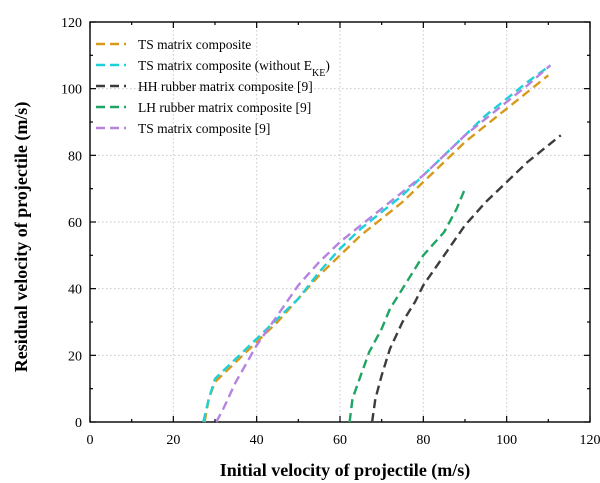 The image size is (600, 483). Describe the element at coordinates (75, 156) in the screenshot. I see `y-tick-label: 80` at that location.